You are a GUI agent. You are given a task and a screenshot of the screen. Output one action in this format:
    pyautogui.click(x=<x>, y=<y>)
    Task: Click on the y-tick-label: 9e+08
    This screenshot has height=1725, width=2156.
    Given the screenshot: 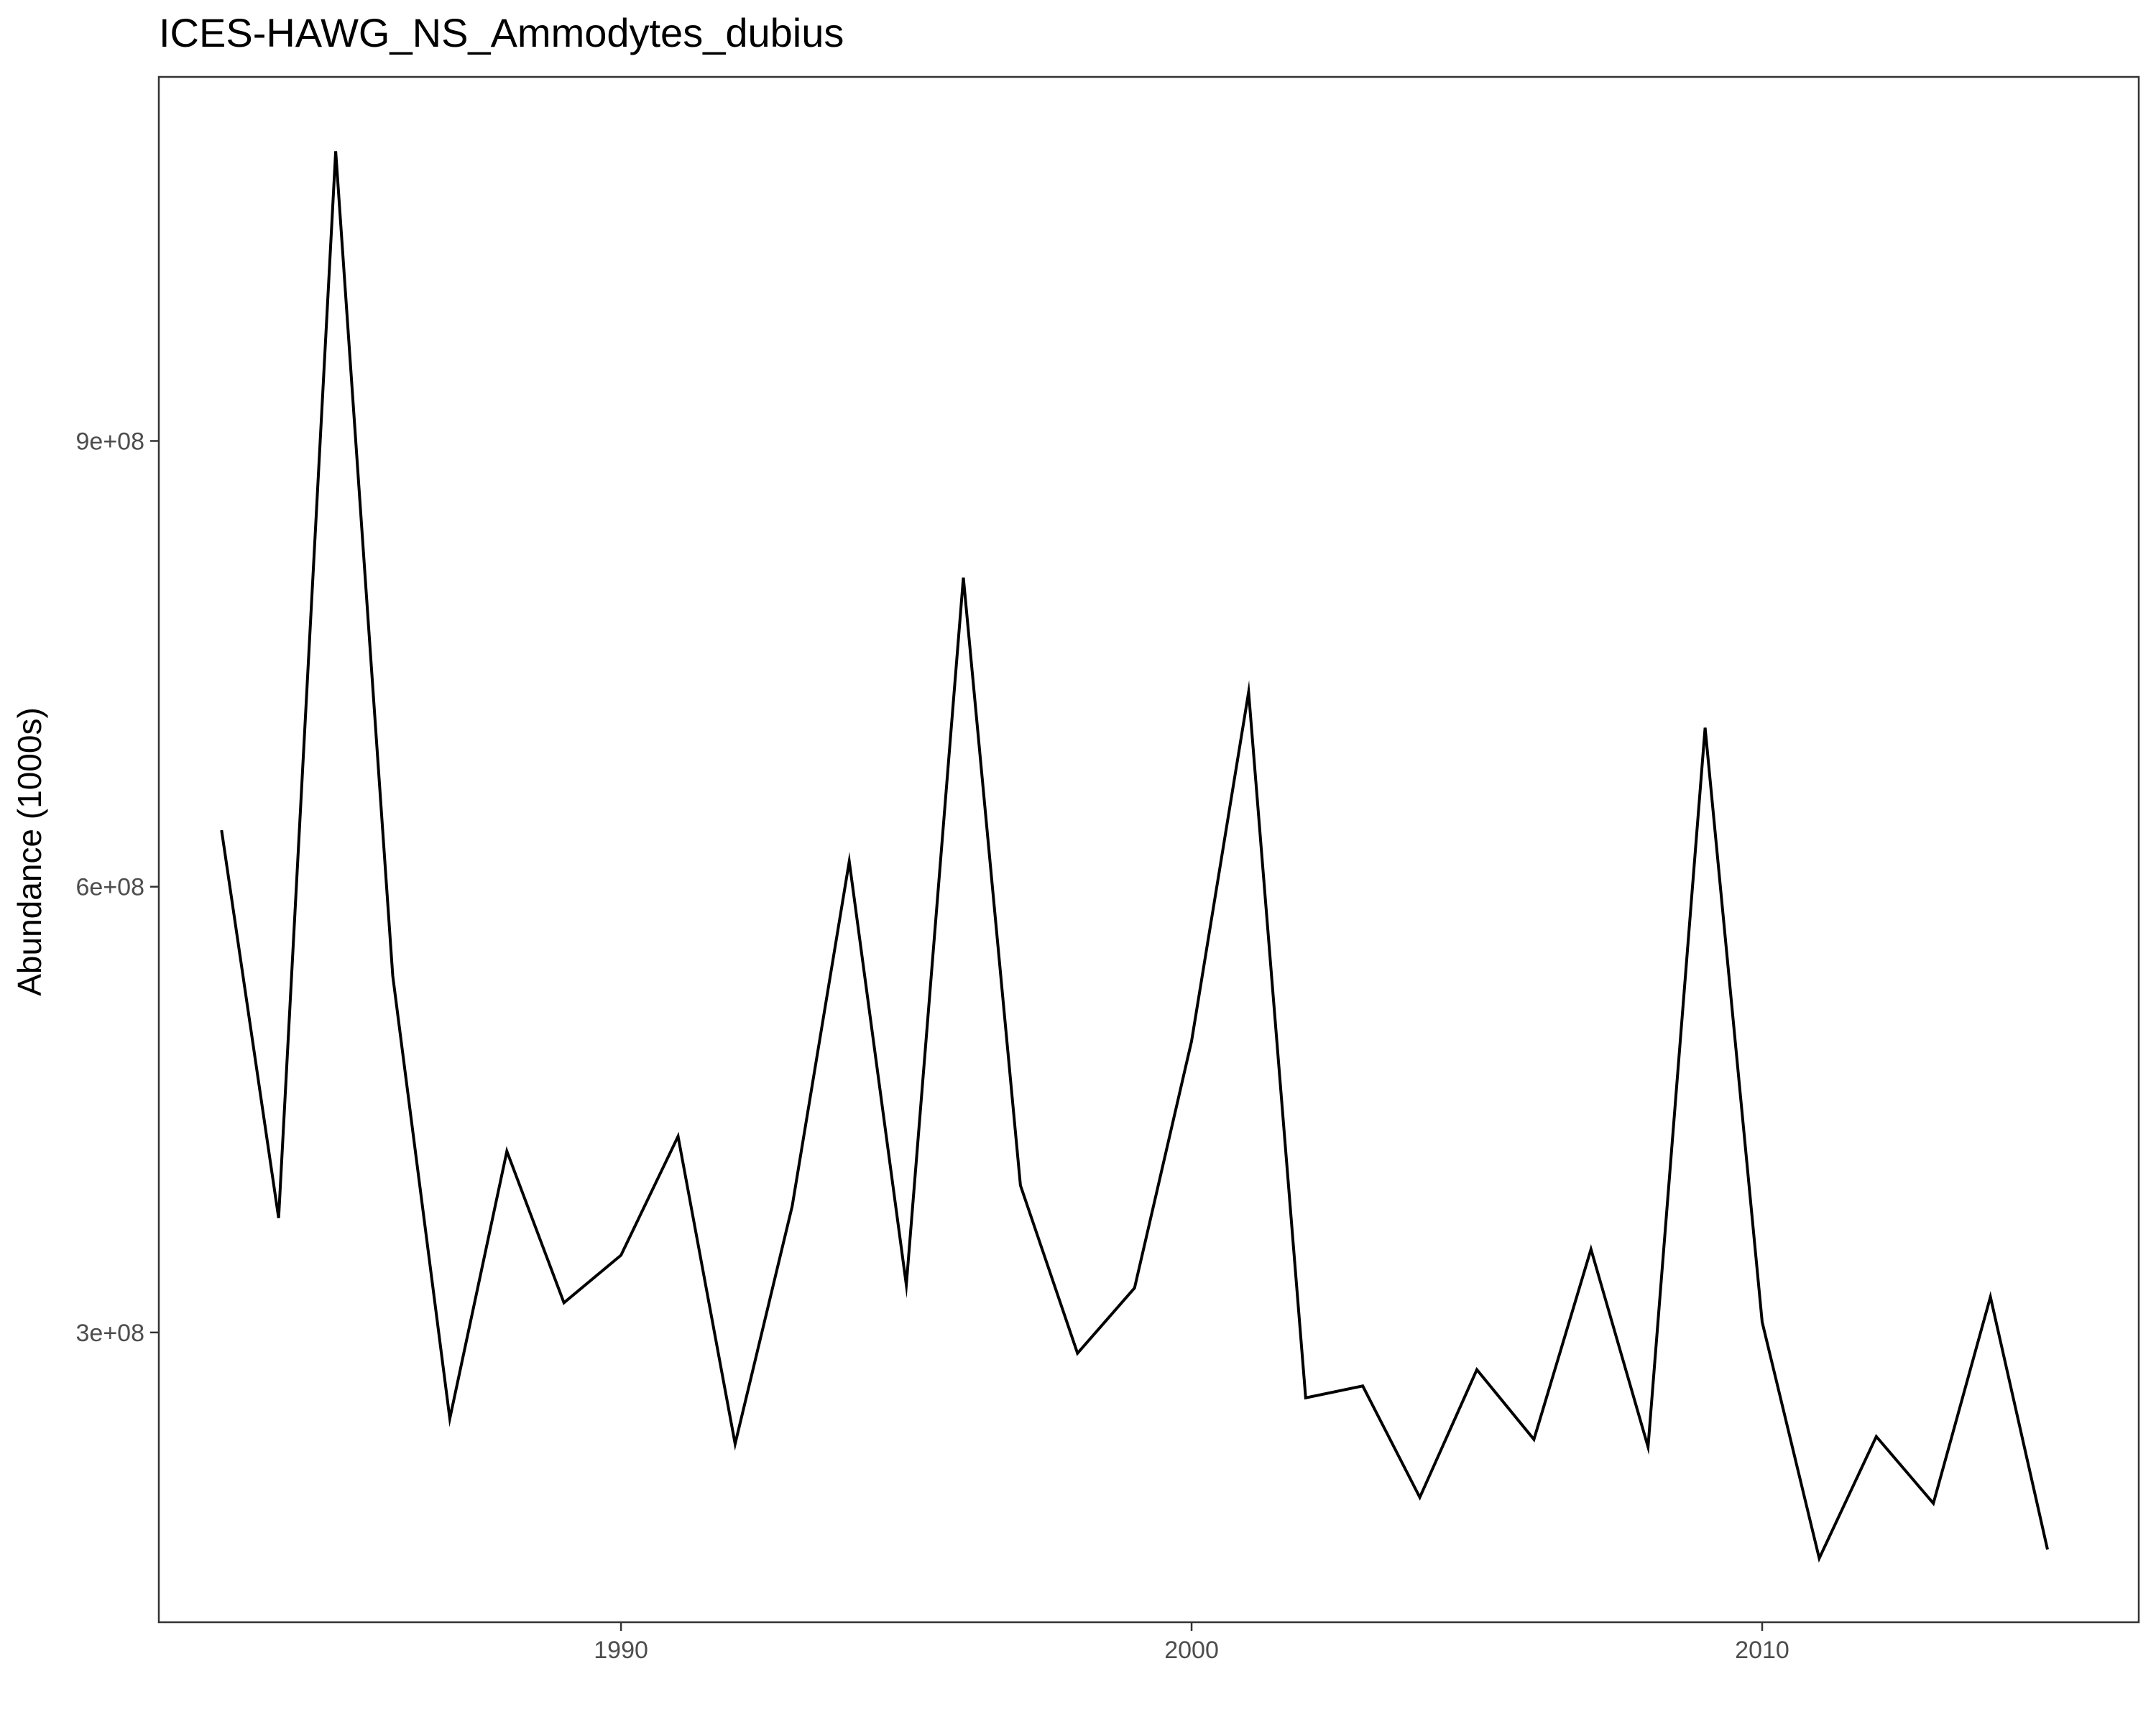 What is the action you would take?
    pyautogui.click(x=111, y=441)
    